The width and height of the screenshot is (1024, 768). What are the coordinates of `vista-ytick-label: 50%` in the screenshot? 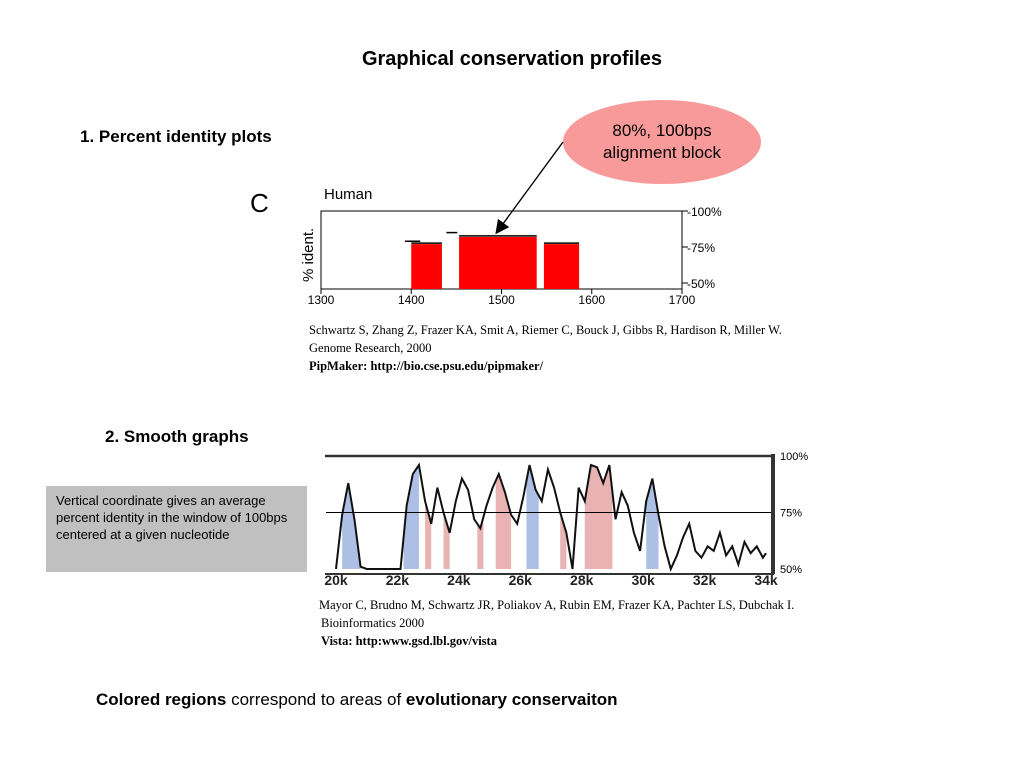 It's located at (791, 570).